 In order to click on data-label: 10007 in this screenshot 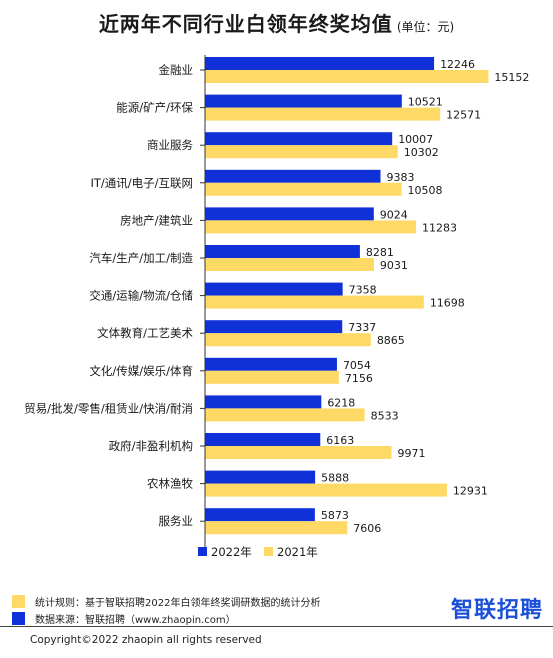, I will do `click(415, 139)`.